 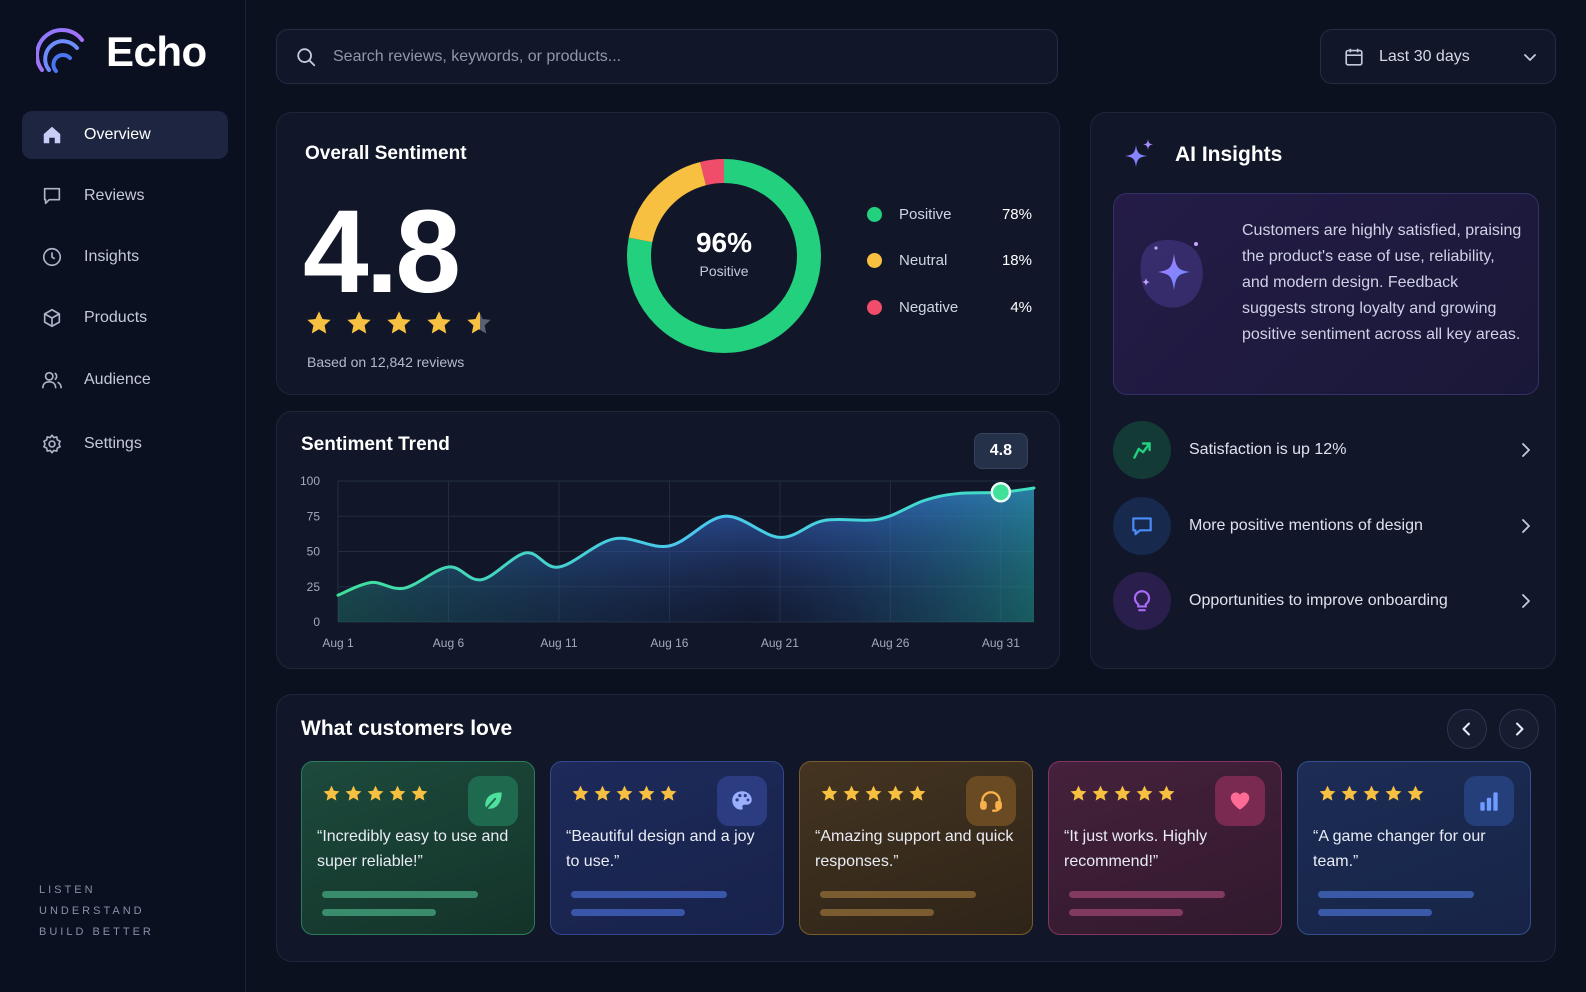 I want to click on sidebar-item-insights: Insights, so click(x=125, y=257).